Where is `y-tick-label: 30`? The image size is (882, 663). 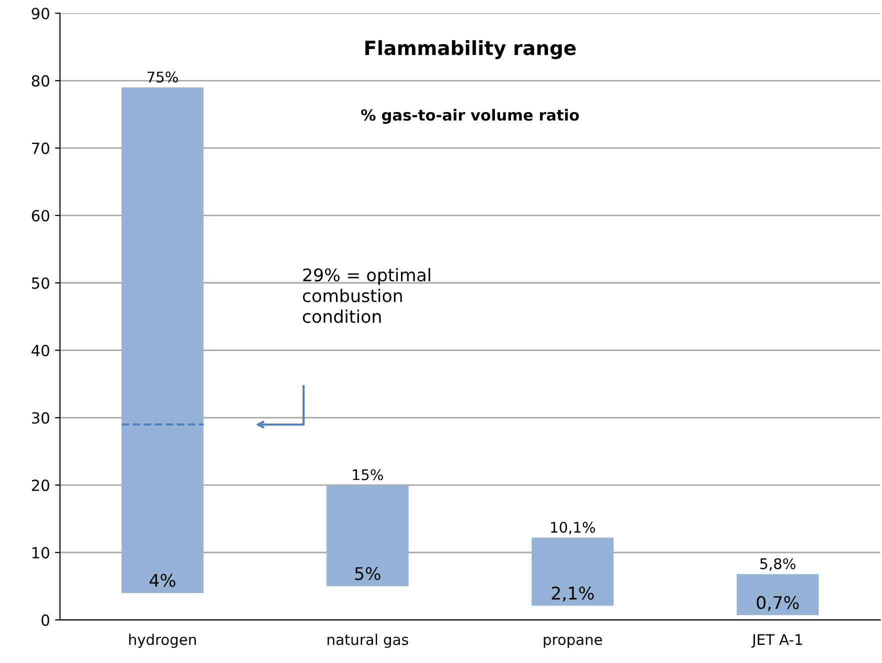 y-tick-label: 30 is located at coordinates (41, 418).